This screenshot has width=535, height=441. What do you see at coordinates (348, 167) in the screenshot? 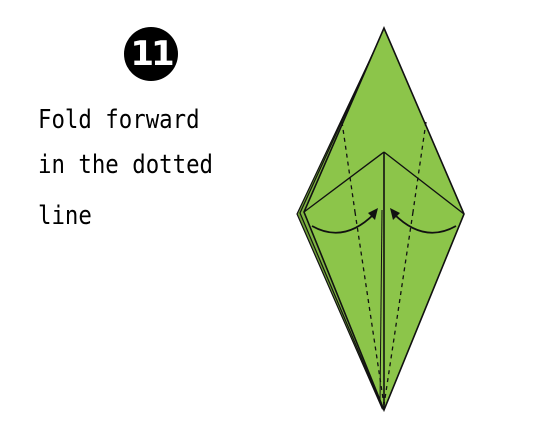
I see `dotted-fold-line-left-upper` at bounding box center [348, 167].